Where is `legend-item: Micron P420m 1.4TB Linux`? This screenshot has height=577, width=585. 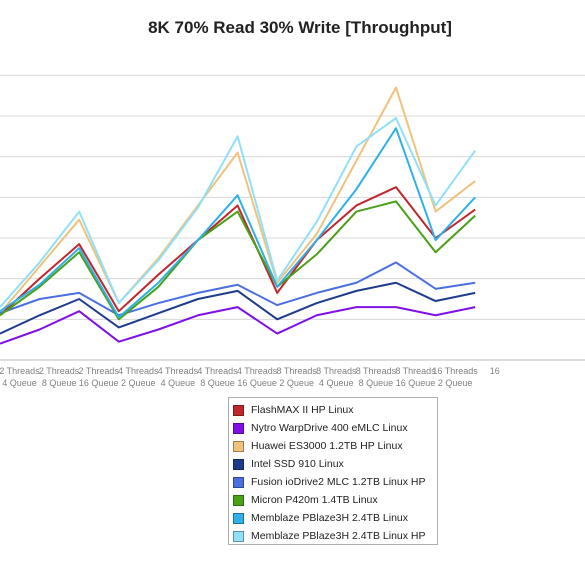 legend-item: Micron P420m 1.4TB Linux is located at coordinates (335, 500).